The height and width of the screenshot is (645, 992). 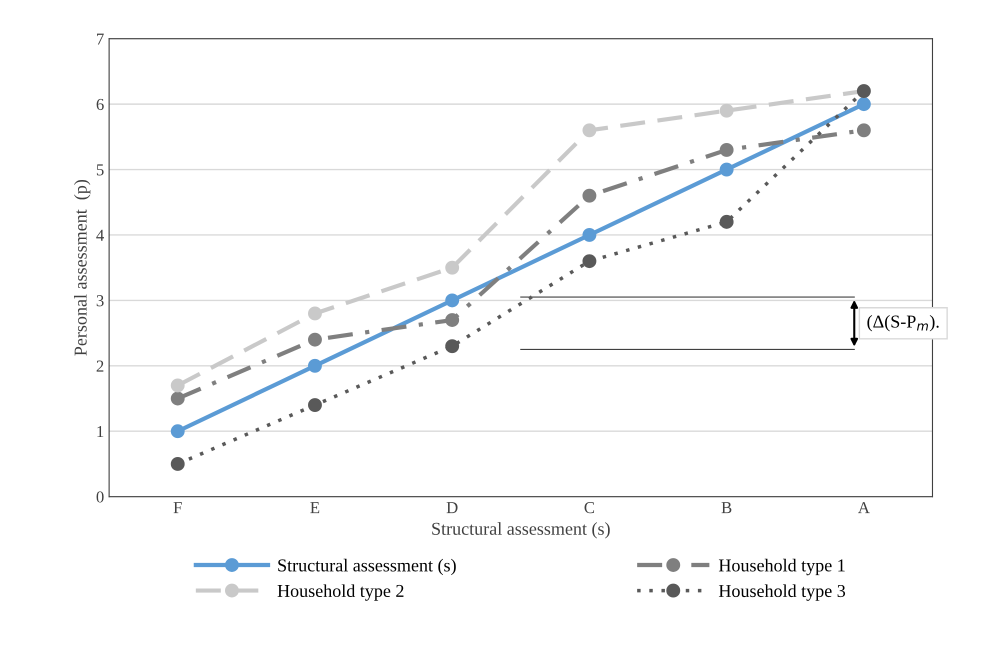 What do you see at coordinates (367, 567) in the screenshot?
I see `legend-label: Structural assessment (s)` at bounding box center [367, 567].